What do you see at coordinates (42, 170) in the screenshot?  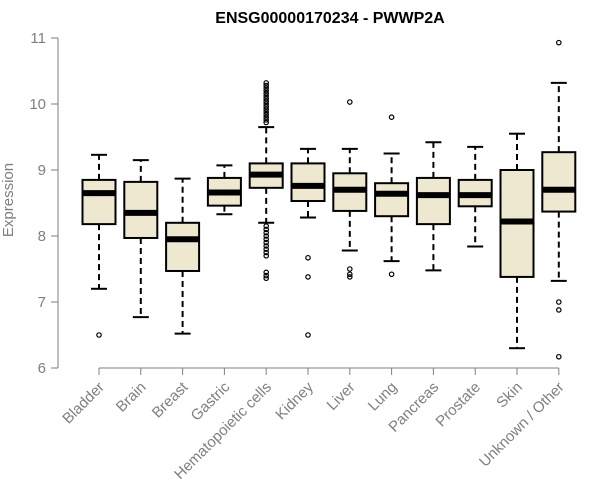 I see `y-tick-label: 9` at bounding box center [42, 170].